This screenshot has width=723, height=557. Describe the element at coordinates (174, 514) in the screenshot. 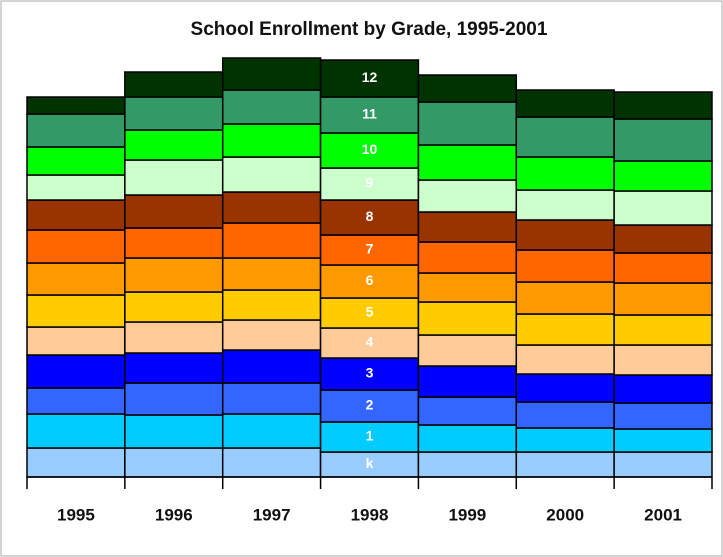

I see `x-tick-label: 1996` at that location.